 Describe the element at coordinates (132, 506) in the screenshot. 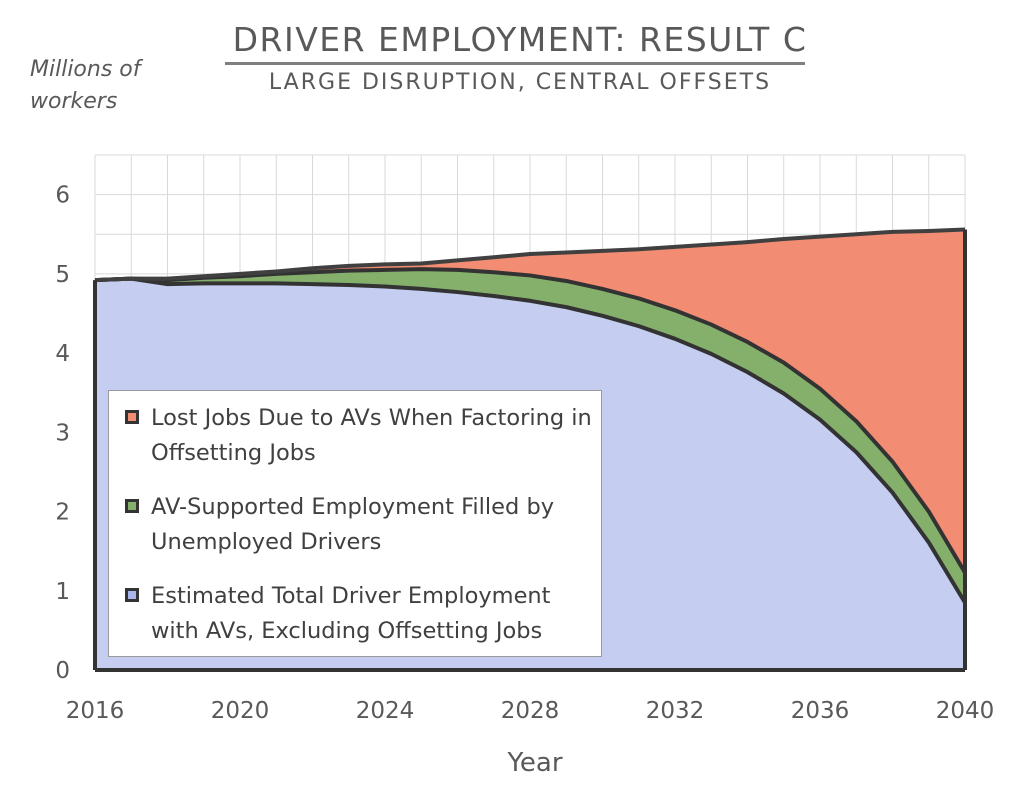

I see `legend-swatch-av-supported` at that location.